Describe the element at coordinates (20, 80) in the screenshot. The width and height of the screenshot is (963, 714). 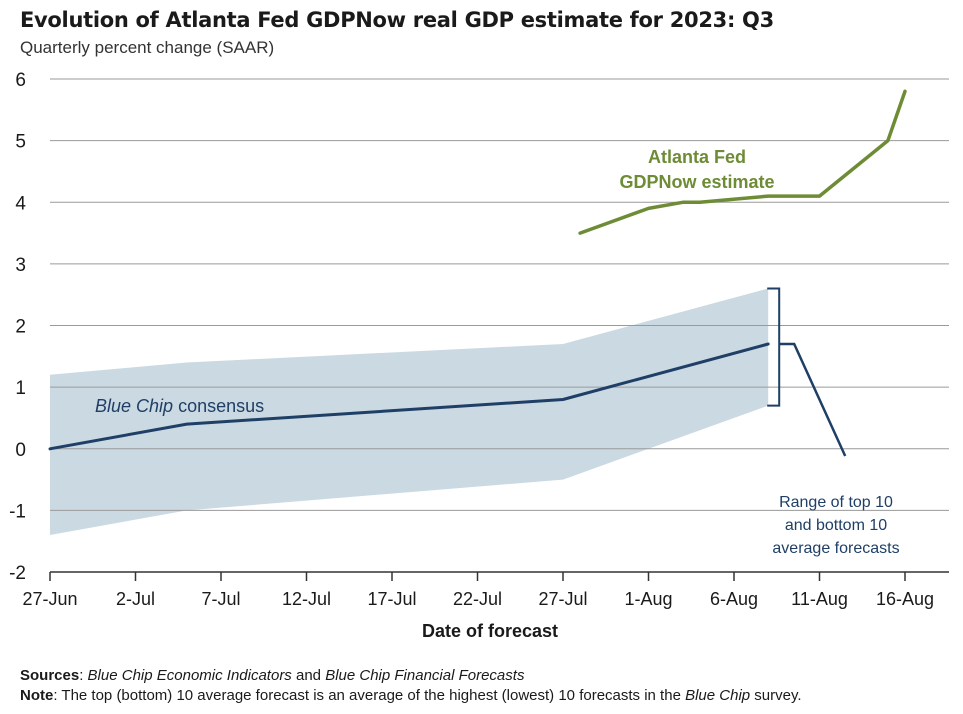
I see `y-tick-label: 6` at that location.